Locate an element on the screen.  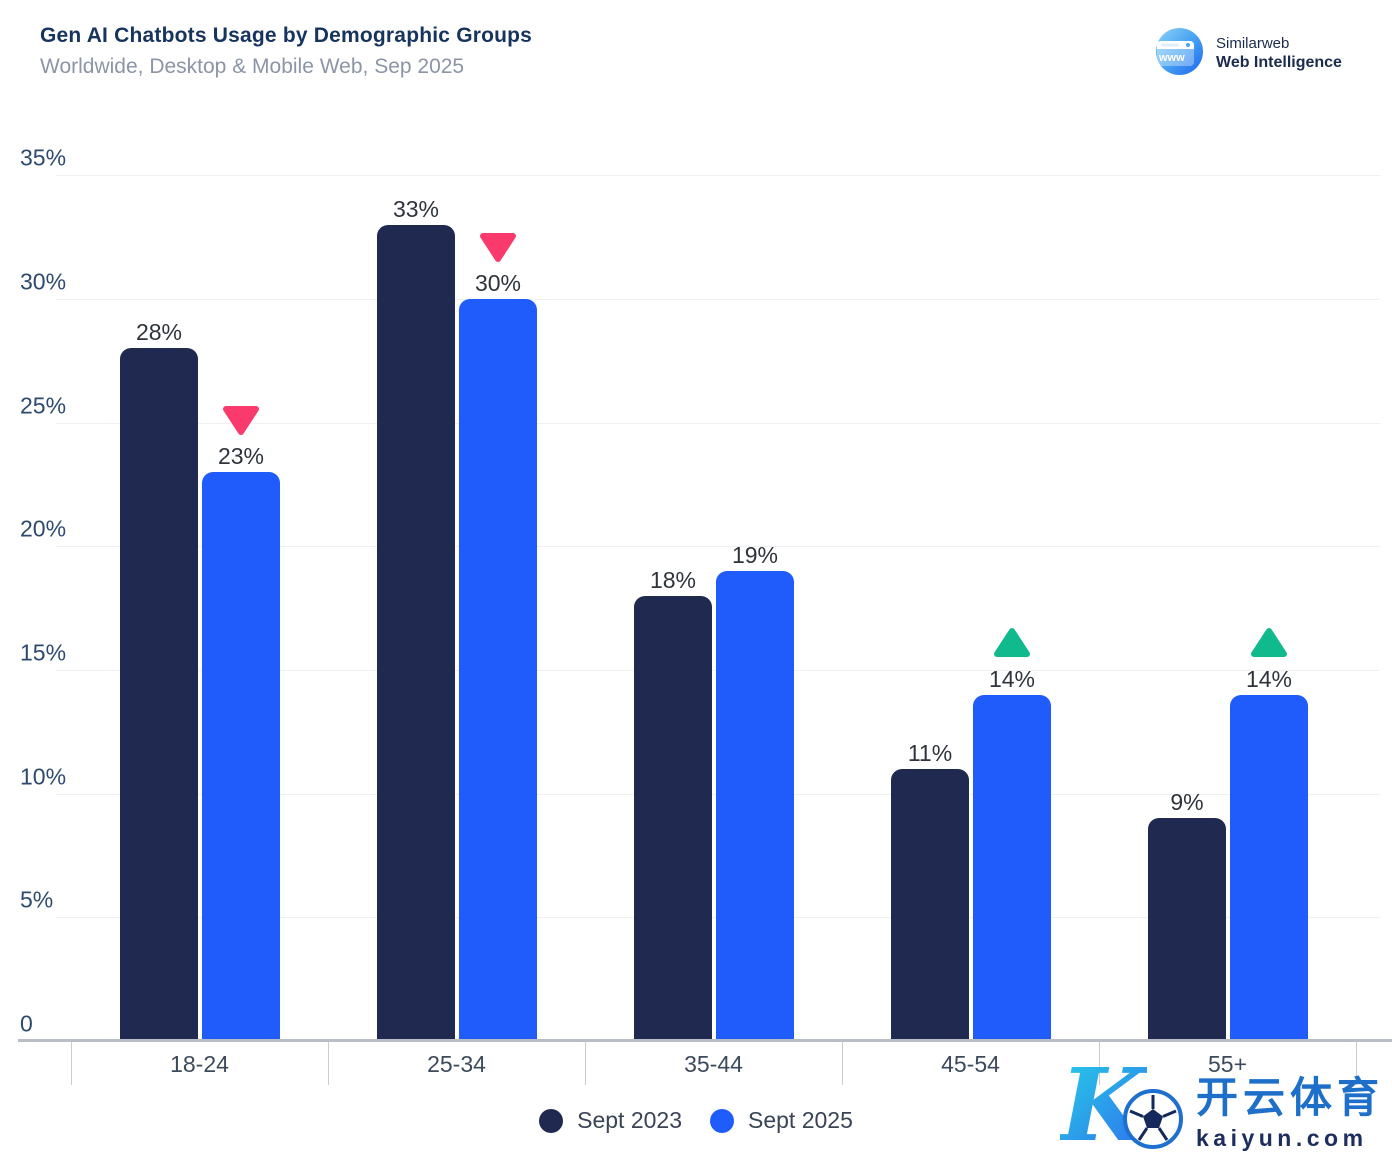
value-label-sept-2023-55: 9% is located at coordinates (1187, 802).